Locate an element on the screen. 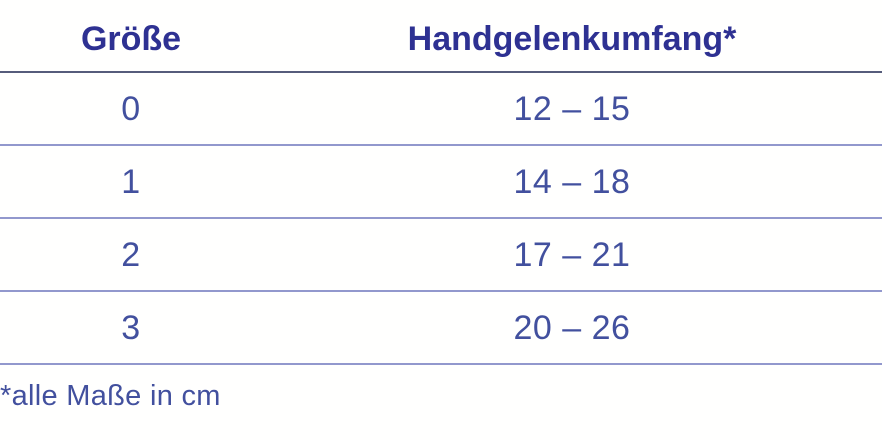 This screenshot has height=440, width=882. header-cell-handgelenkumfang: Handgelenkumfang* is located at coordinates (572, 38).